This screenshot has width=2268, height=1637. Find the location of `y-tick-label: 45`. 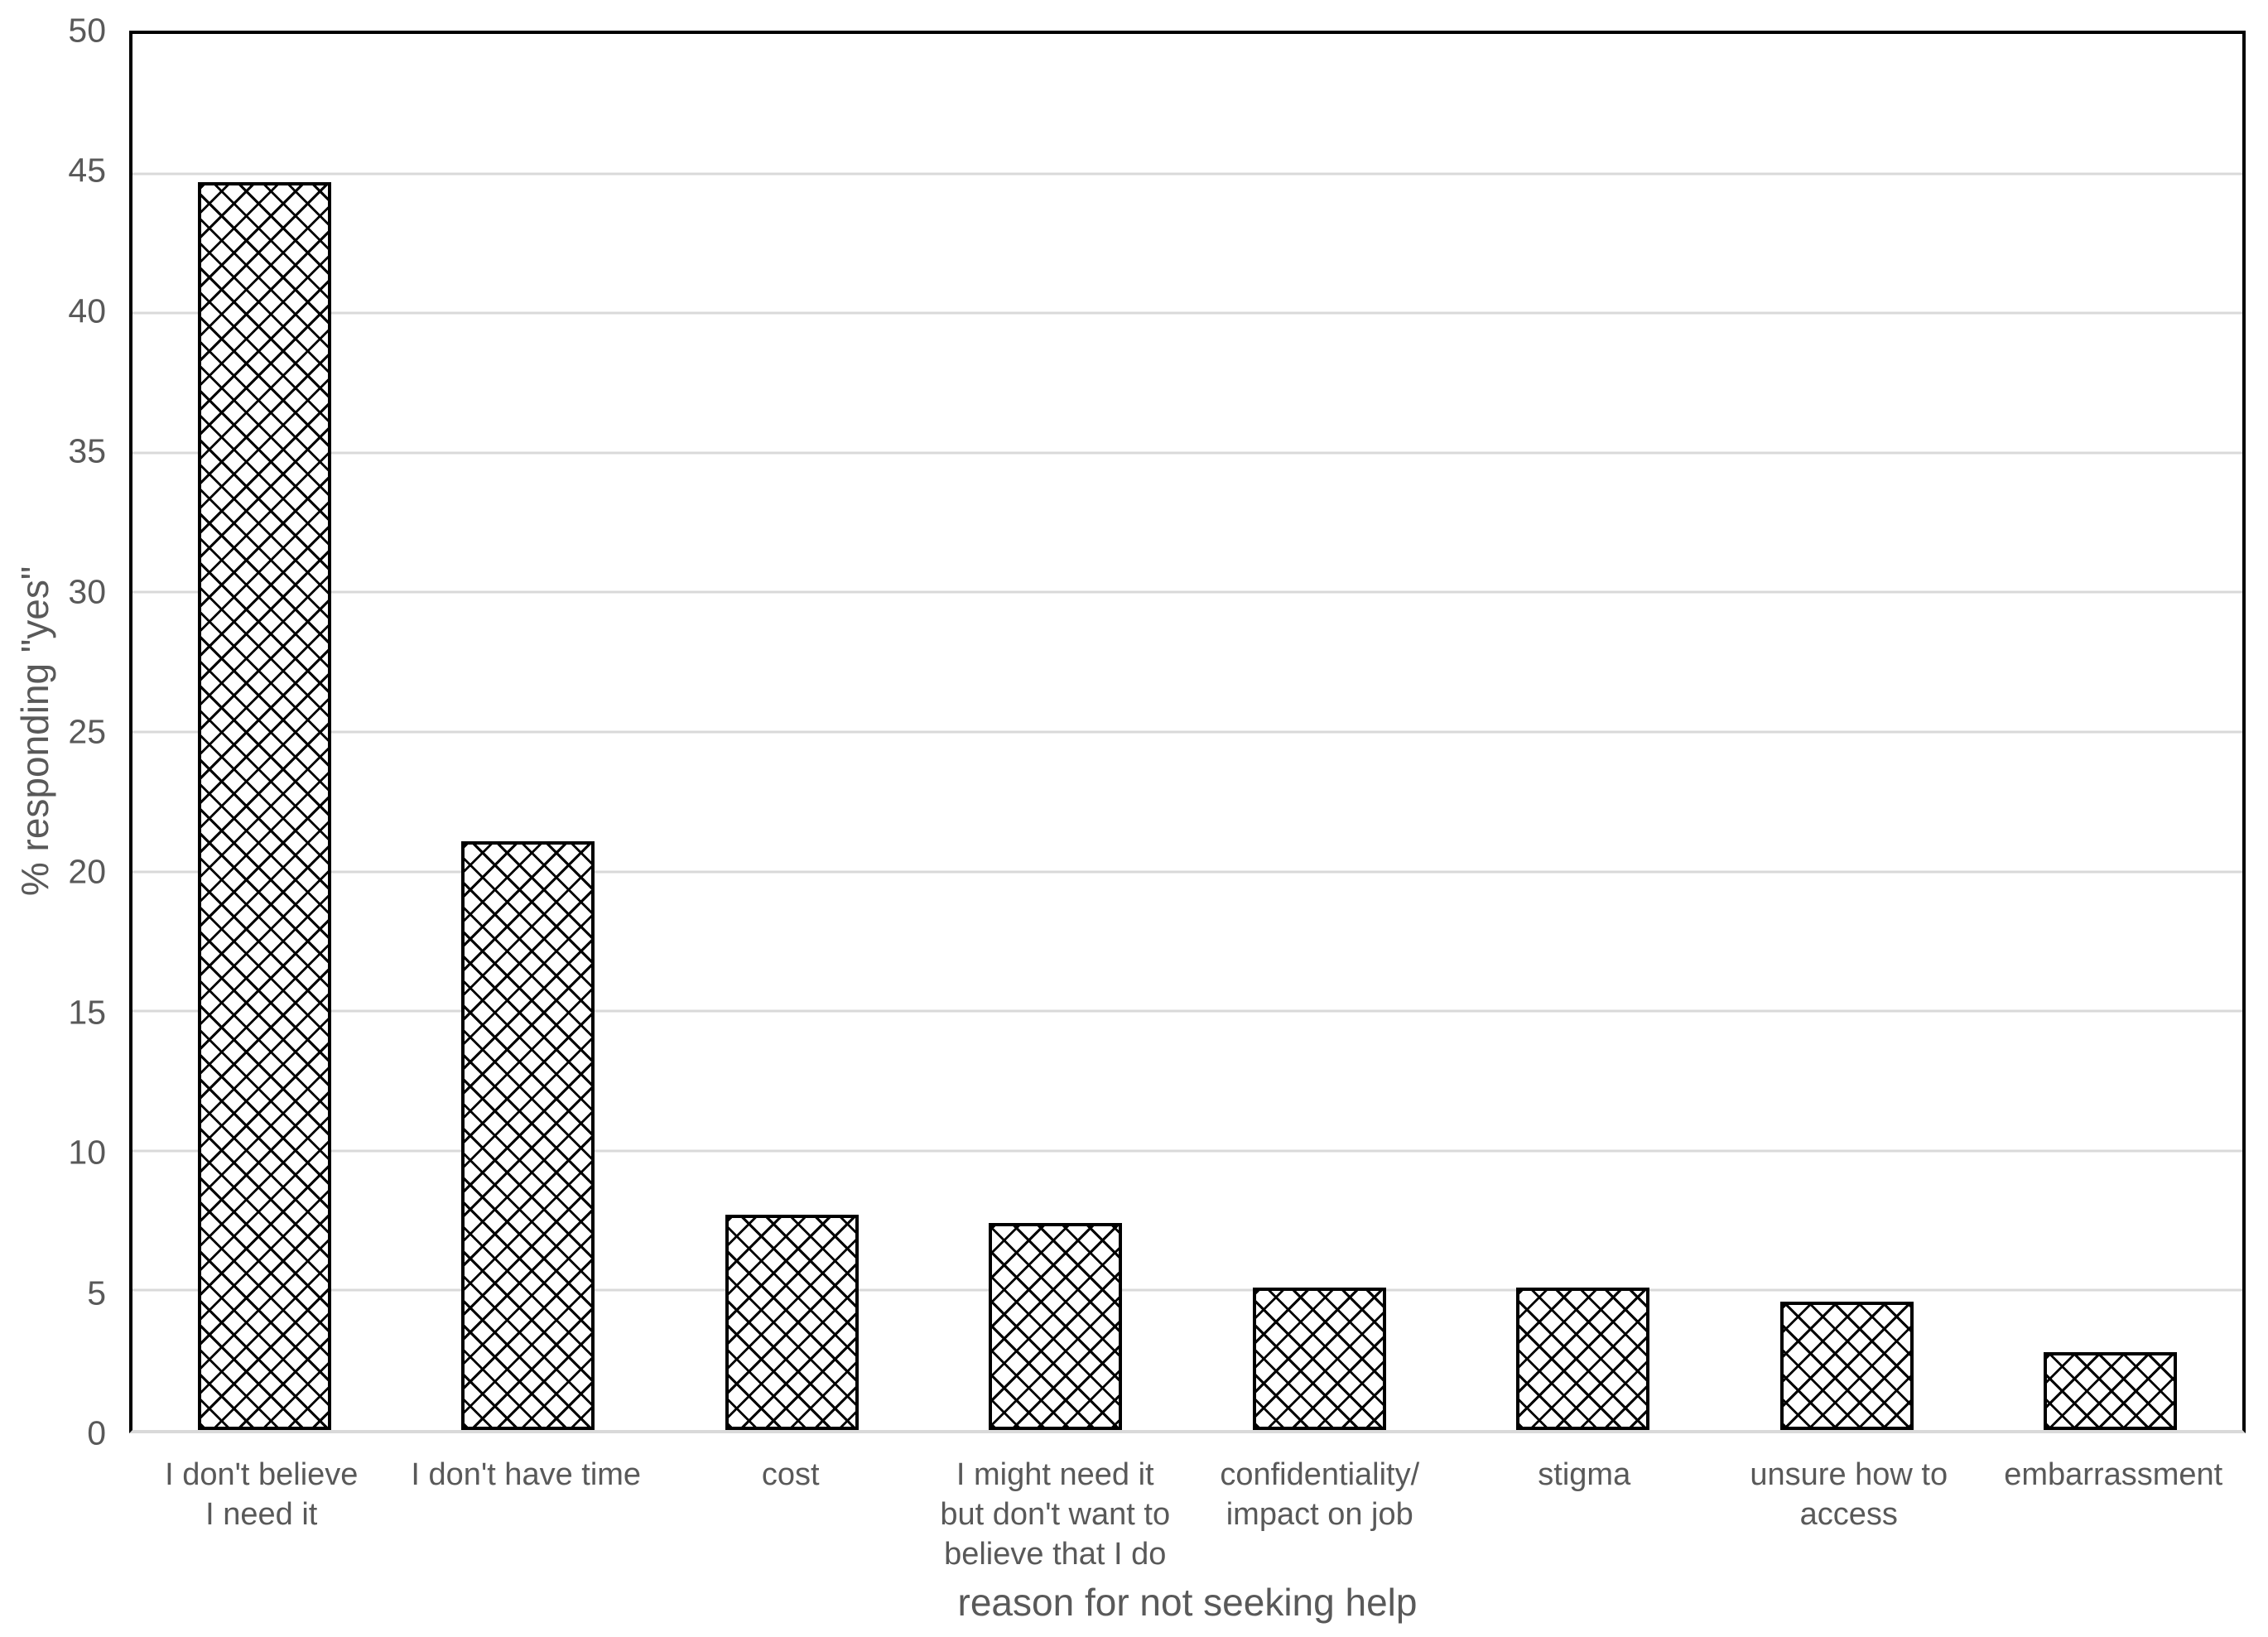

y-tick-label: 45 is located at coordinates (87, 171).